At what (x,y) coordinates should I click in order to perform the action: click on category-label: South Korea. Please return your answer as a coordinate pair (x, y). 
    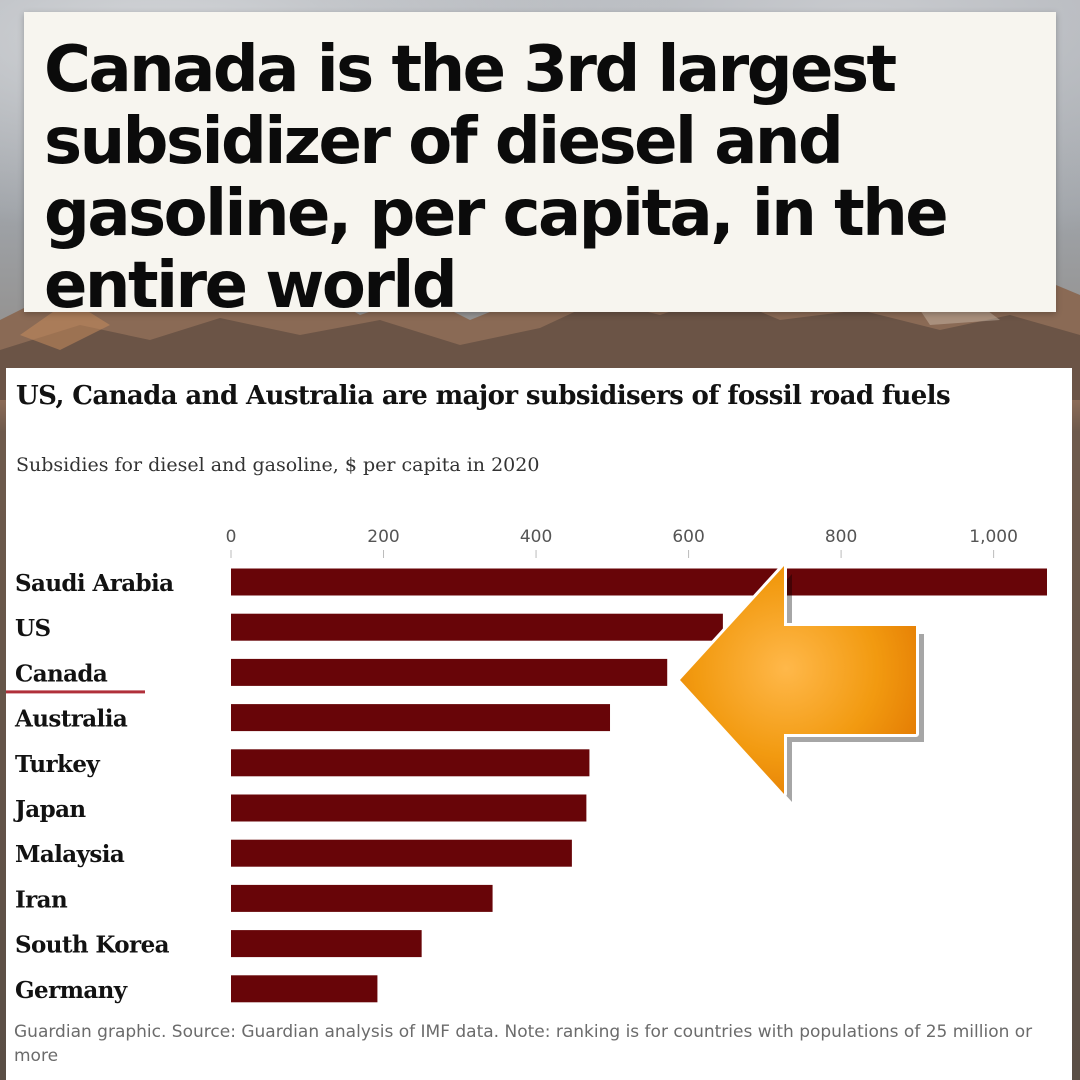
    Looking at the image, I should click on (92, 945).